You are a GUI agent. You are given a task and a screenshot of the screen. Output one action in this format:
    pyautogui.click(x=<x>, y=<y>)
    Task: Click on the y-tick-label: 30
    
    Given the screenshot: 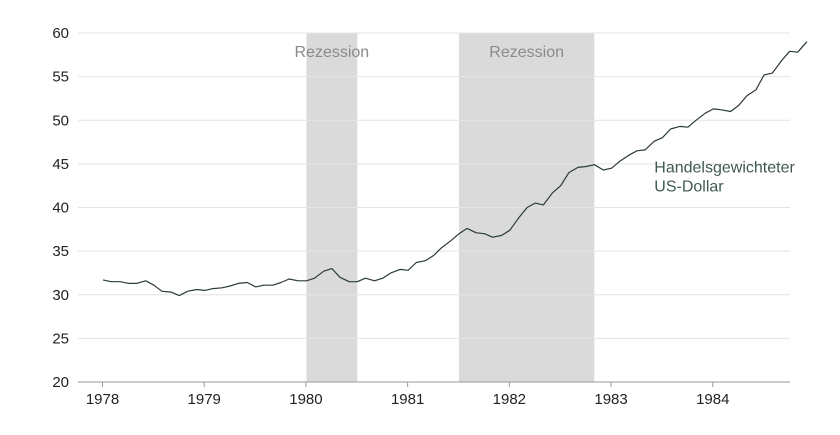 What is the action you would take?
    pyautogui.click(x=60, y=295)
    